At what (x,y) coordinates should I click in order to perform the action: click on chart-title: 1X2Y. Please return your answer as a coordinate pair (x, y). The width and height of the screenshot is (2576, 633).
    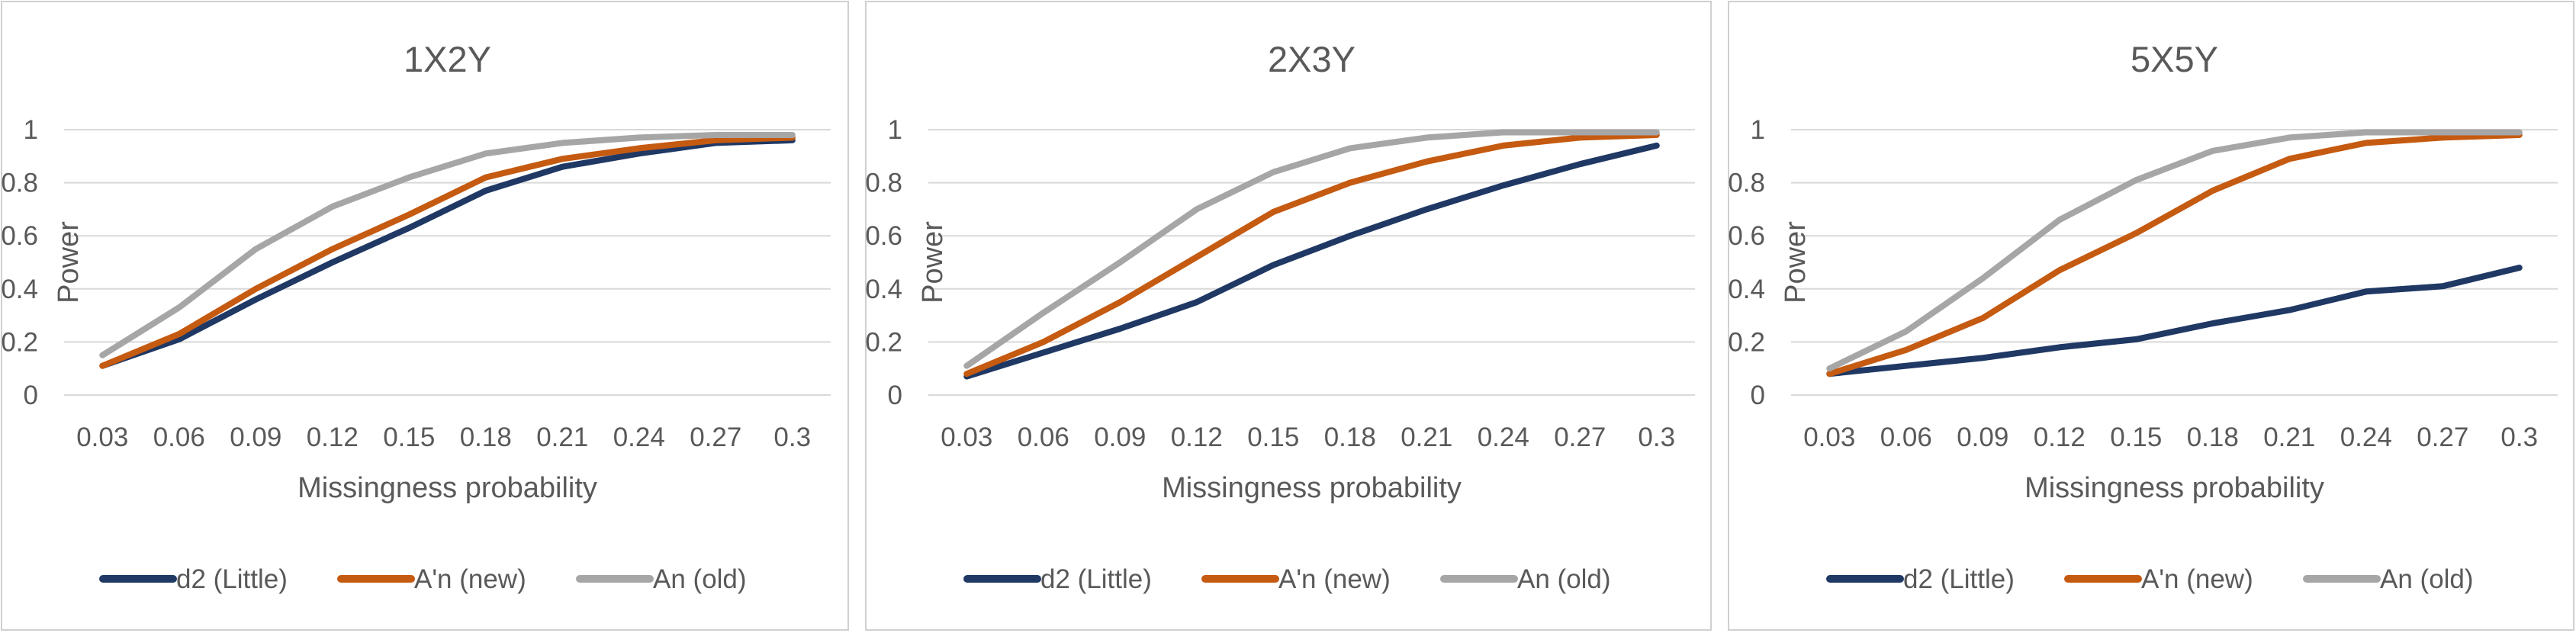
    Looking at the image, I should click on (448, 59).